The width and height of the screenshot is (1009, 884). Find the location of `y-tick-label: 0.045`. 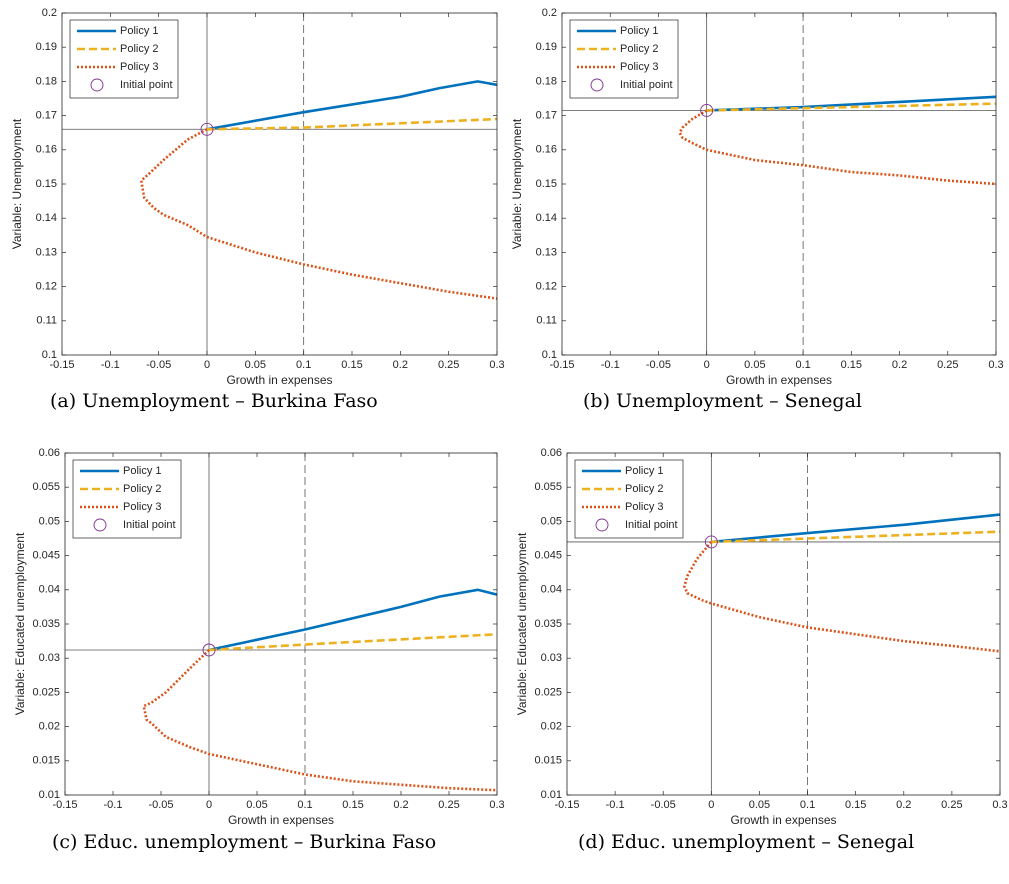

y-tick-label: 0.045 is located at coordinates (548, 556).